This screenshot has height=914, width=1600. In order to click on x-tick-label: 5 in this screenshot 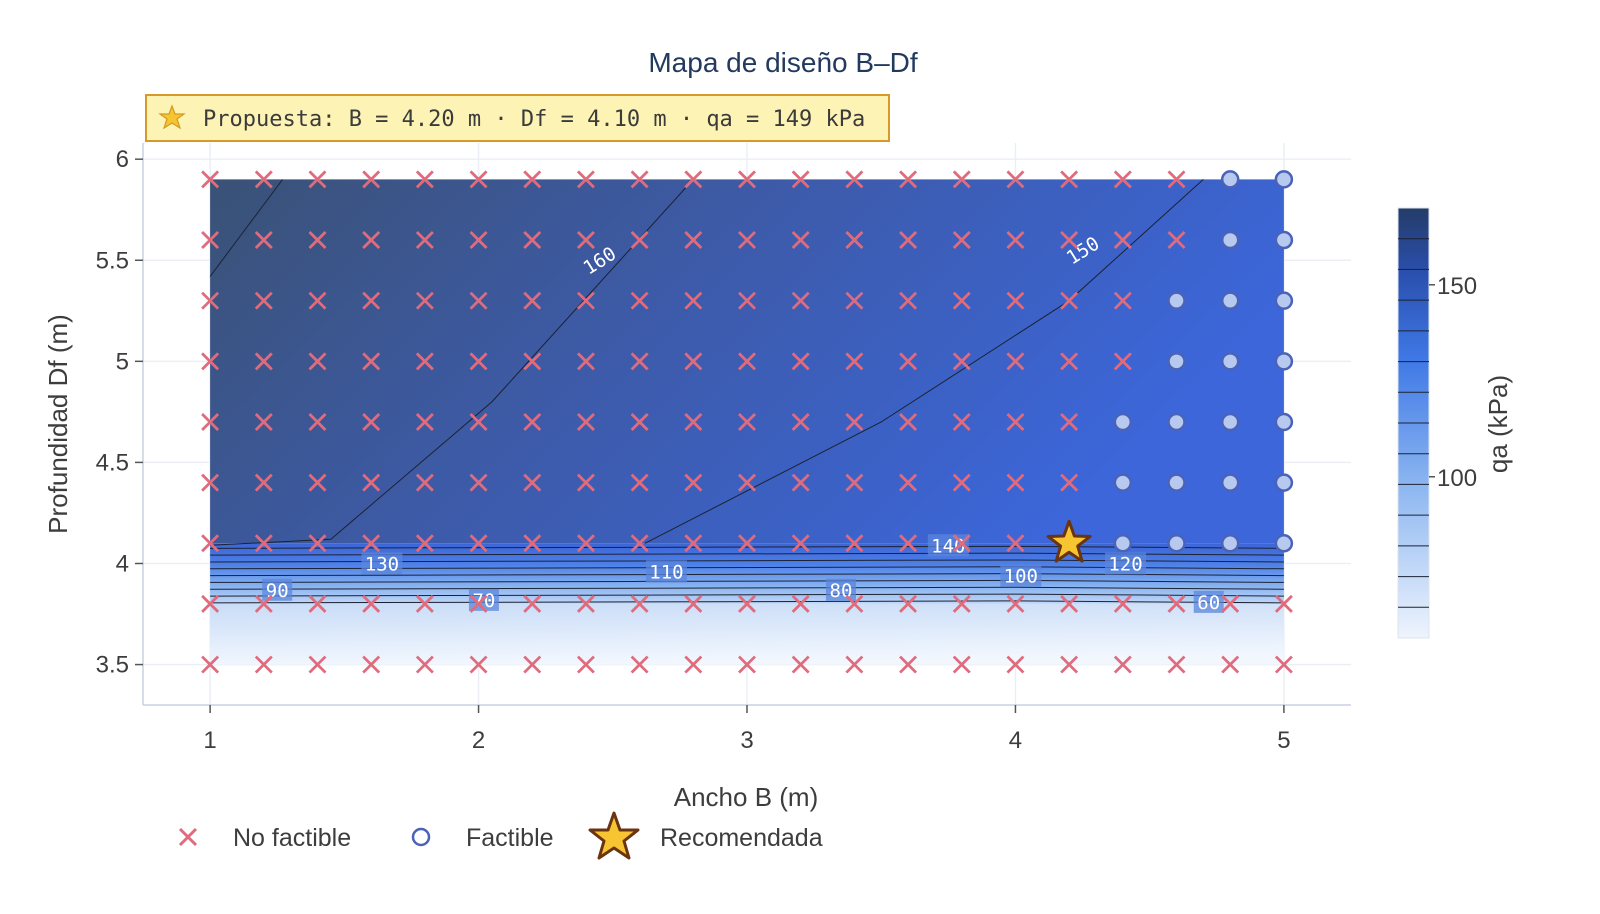, I will do `click(1283, 740)`.